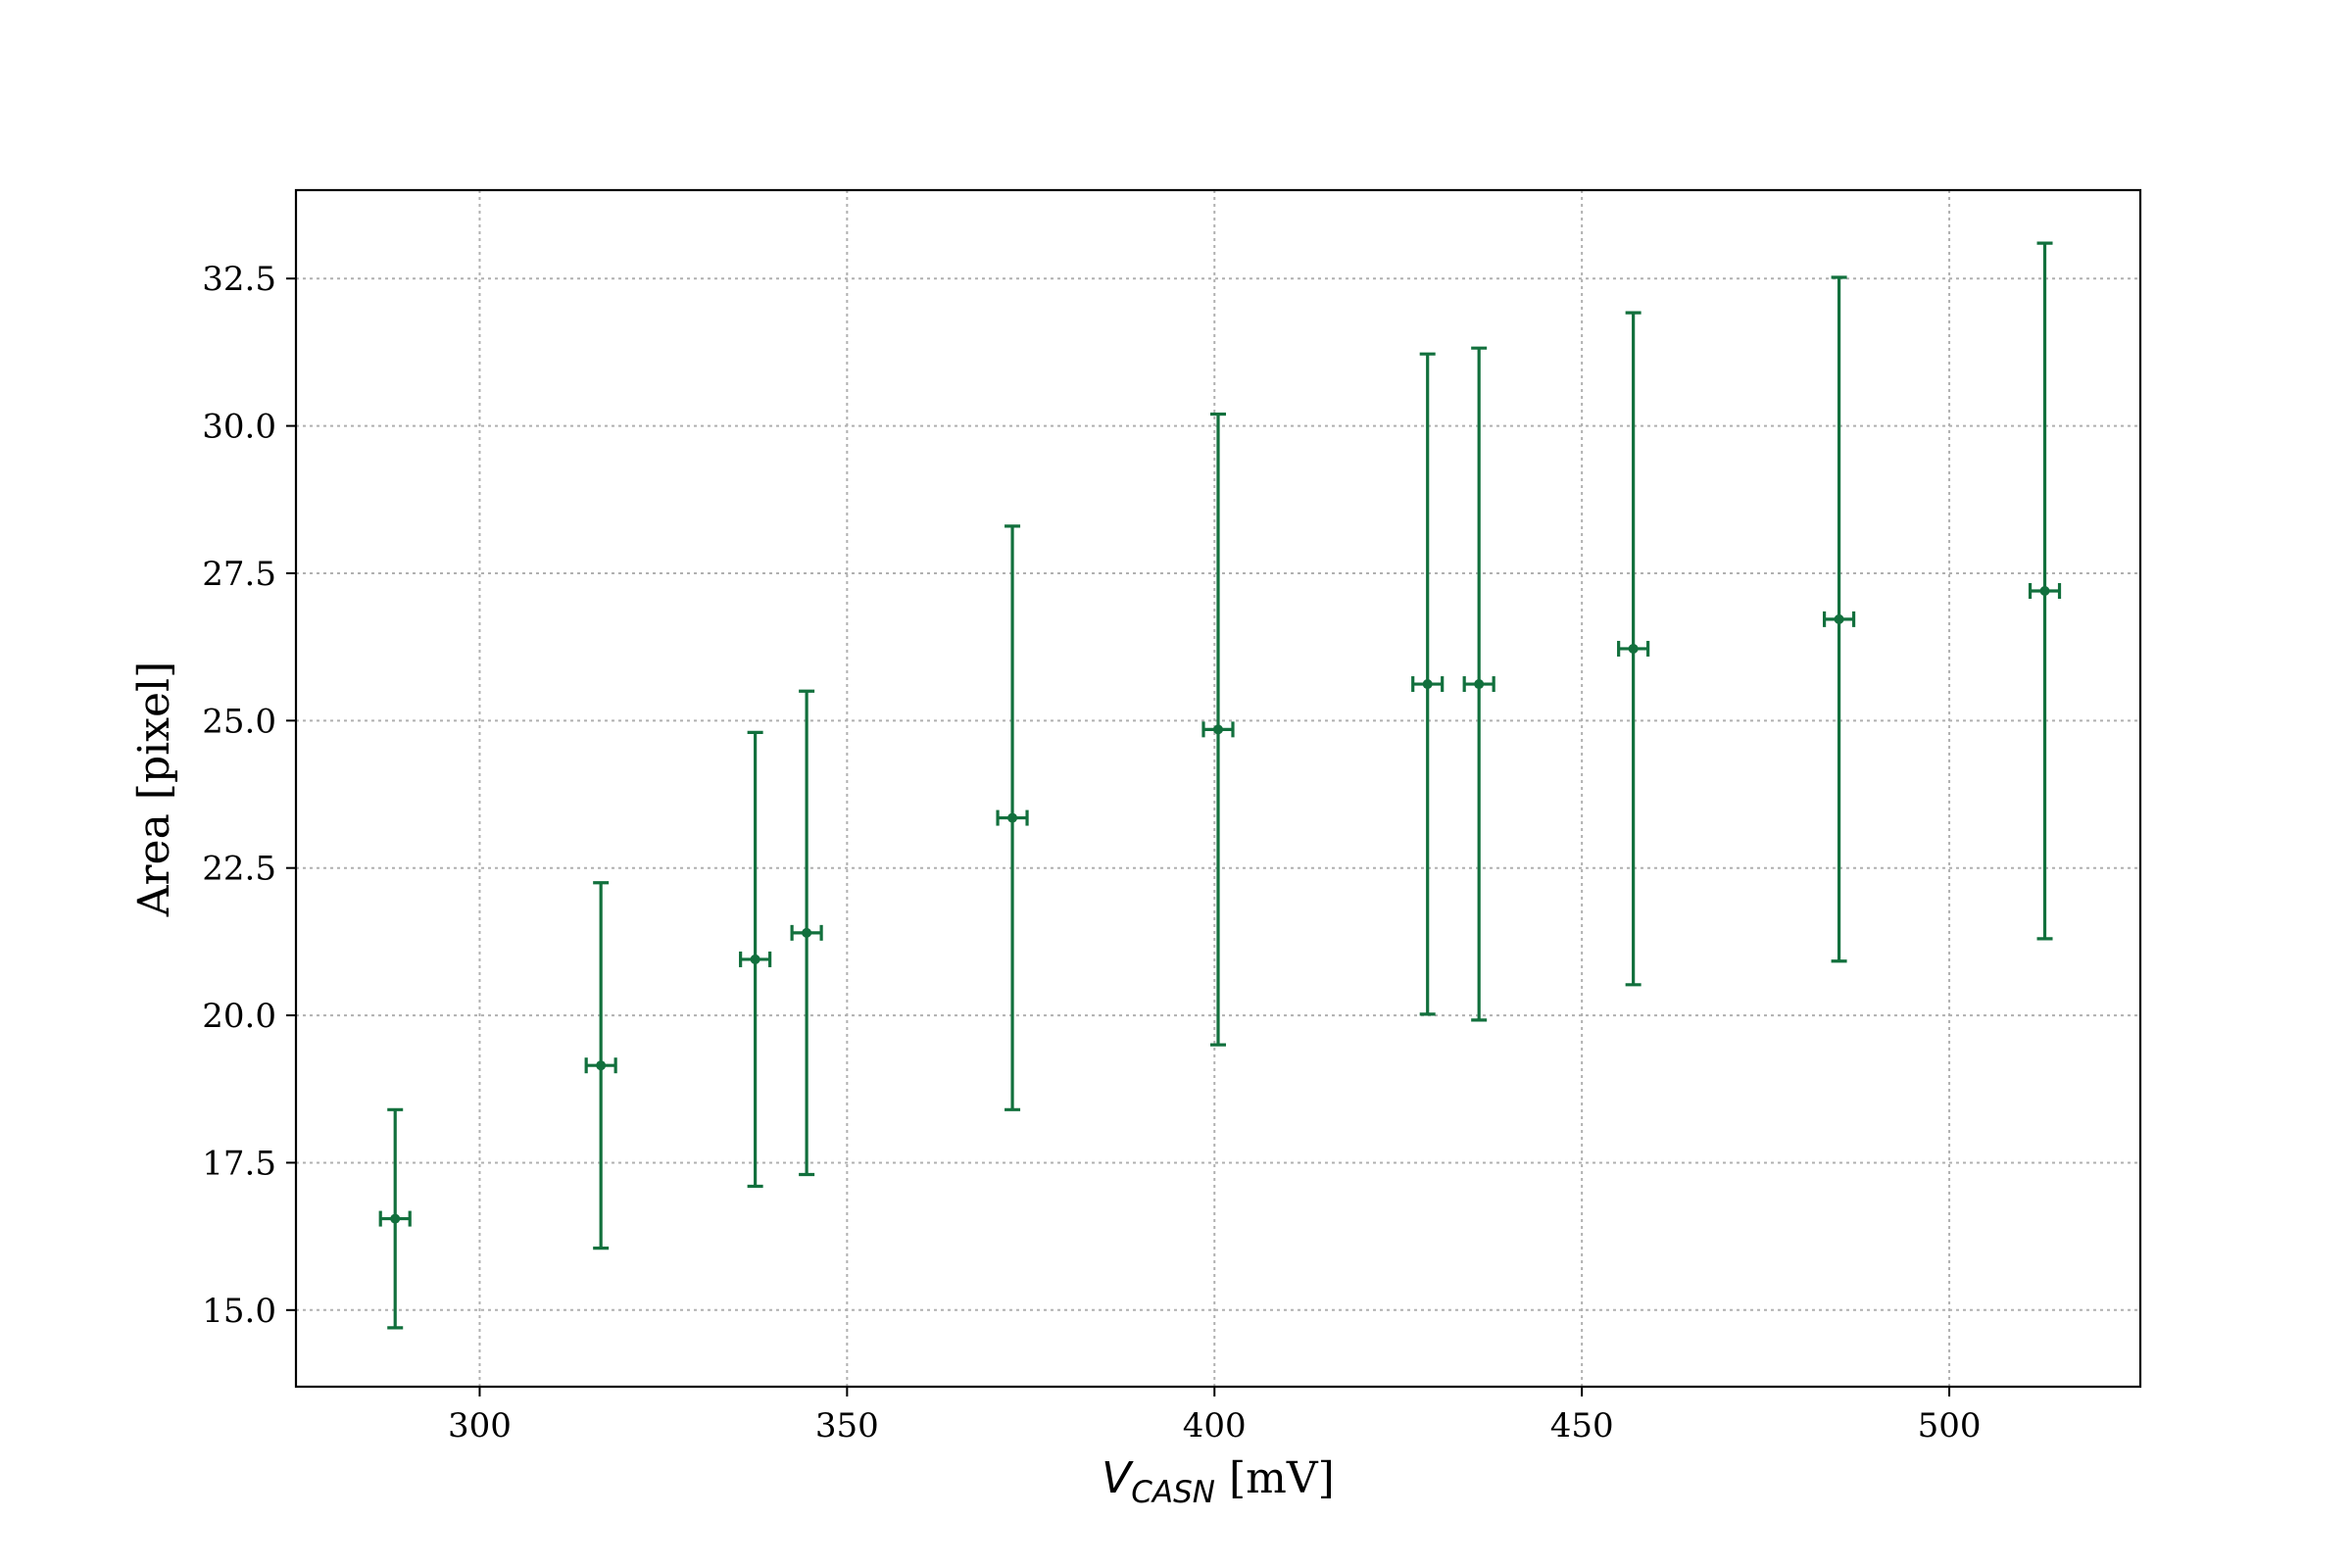  Describe the element at coordinates (847, 1426) in the screenshot. I see `x-tick-label: 350` at that location.